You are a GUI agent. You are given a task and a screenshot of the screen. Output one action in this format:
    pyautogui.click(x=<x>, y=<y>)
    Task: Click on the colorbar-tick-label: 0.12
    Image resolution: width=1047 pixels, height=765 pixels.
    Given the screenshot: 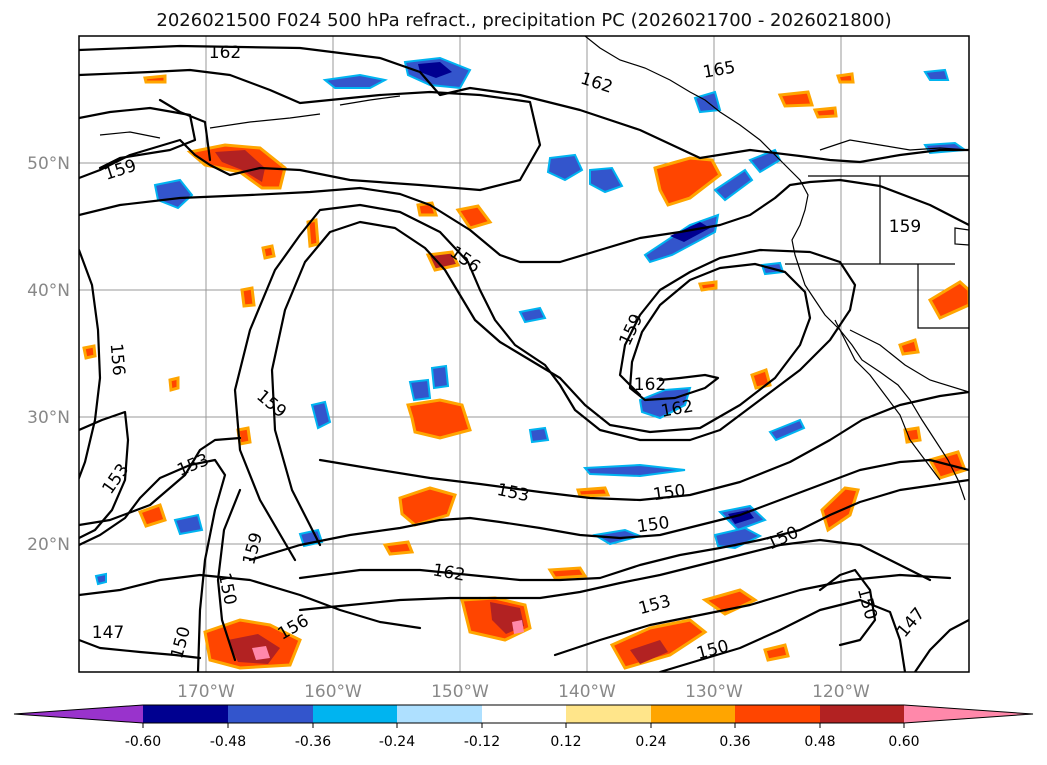 What is the action you would take?
    pyautogui.click(x=565, y=742)
    